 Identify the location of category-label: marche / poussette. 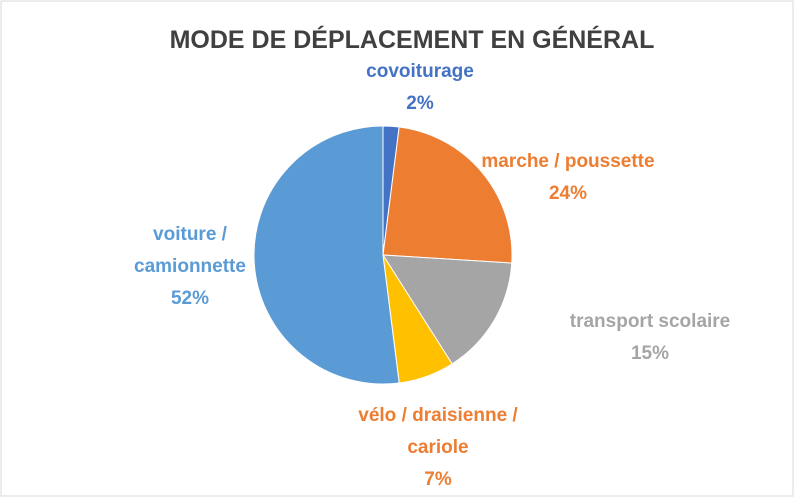
(568, 161).